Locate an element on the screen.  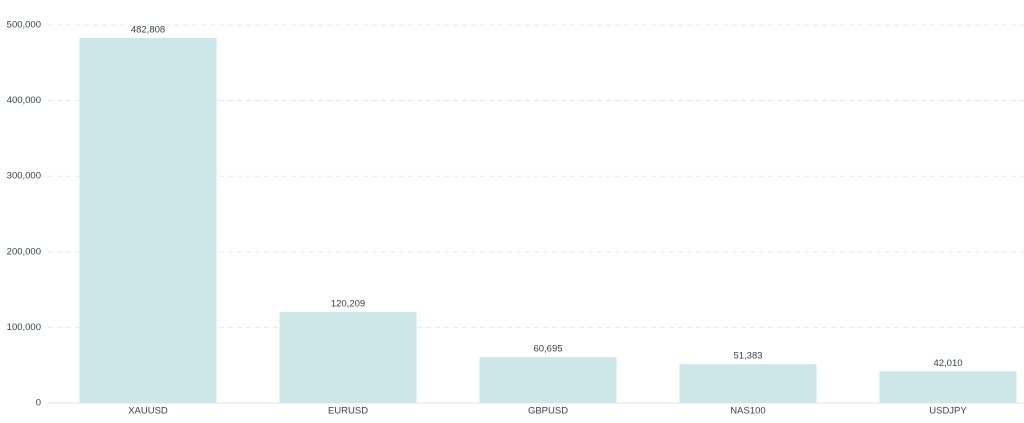
x-tick-label: GBPUSD is located at coordinates (548, 411).